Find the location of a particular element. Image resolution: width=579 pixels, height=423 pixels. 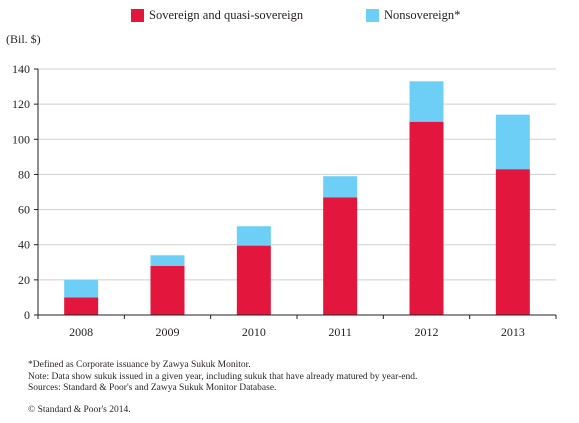

legend-label-sovereign: Sovereign and quasi-sovereign is located at coordinates (226, 15).